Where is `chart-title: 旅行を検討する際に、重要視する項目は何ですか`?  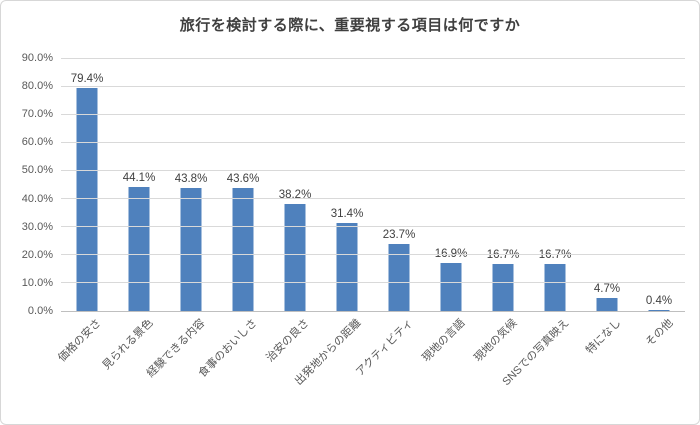
chart-title: 旅行を検討する際に、重要視する項目は何ですか is located at coordinates (350, 25).